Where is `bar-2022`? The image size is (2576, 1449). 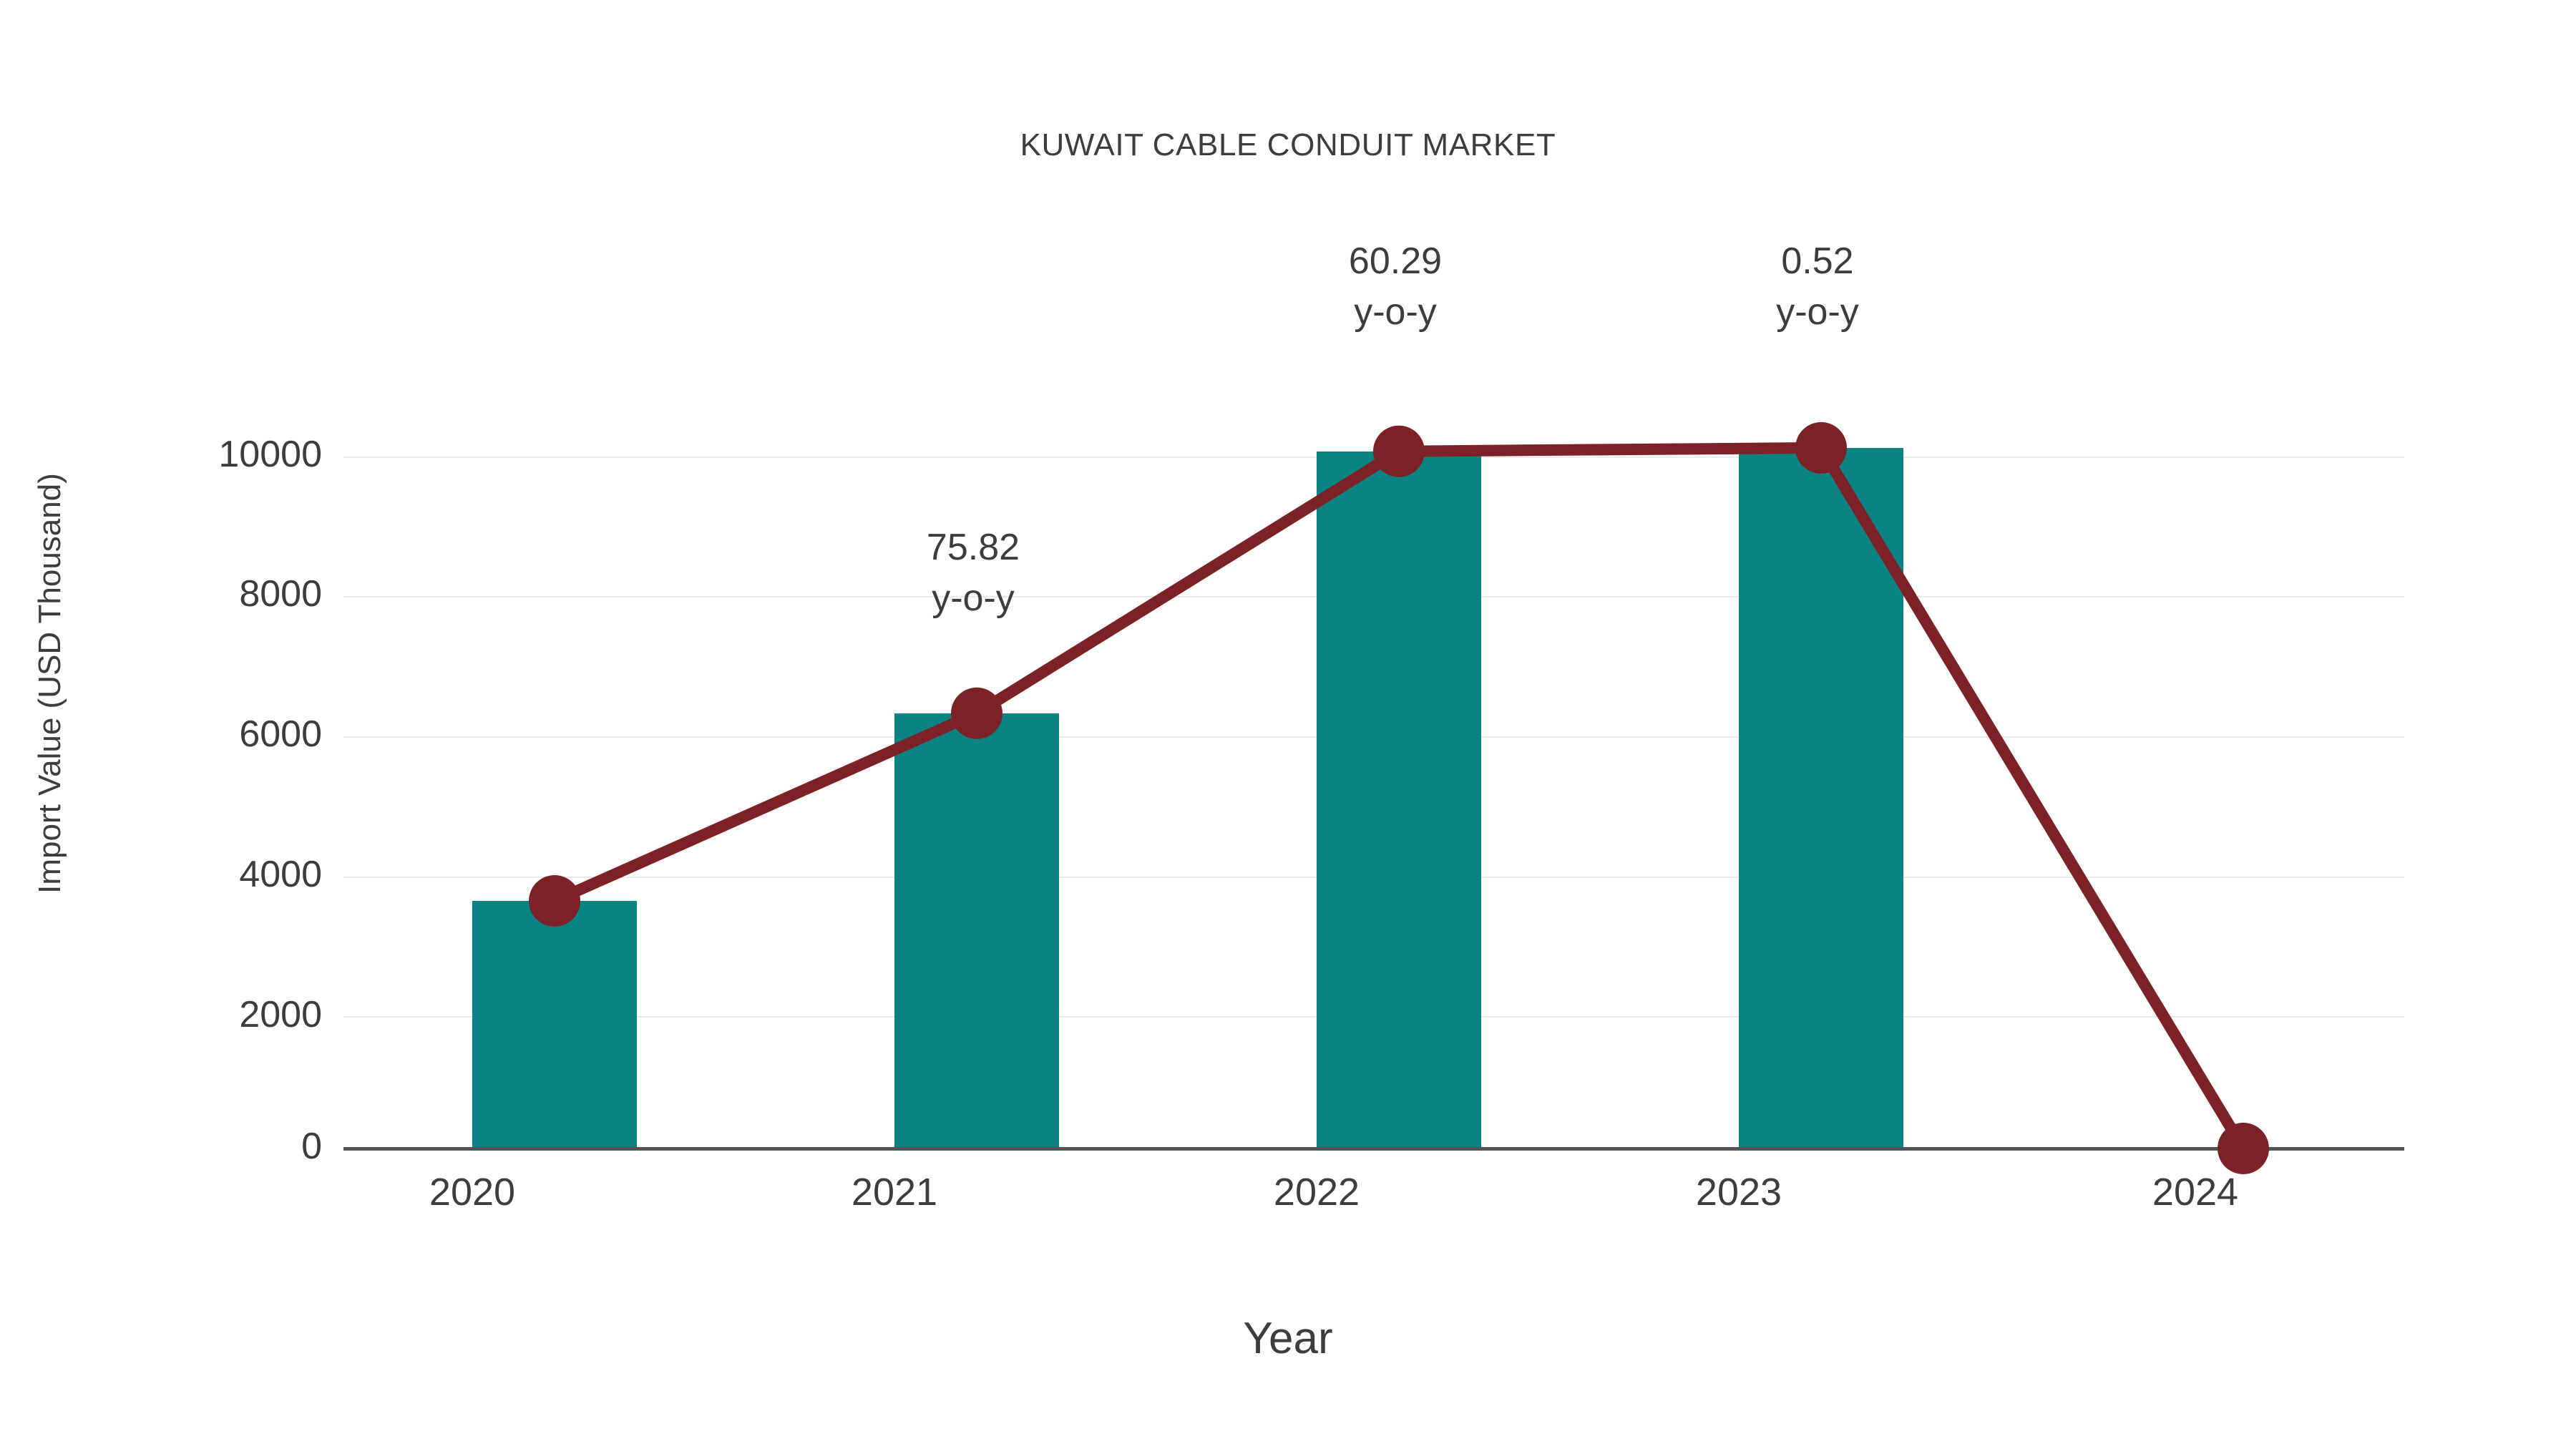
bar-2022 is located at coordinates (1399, 799).